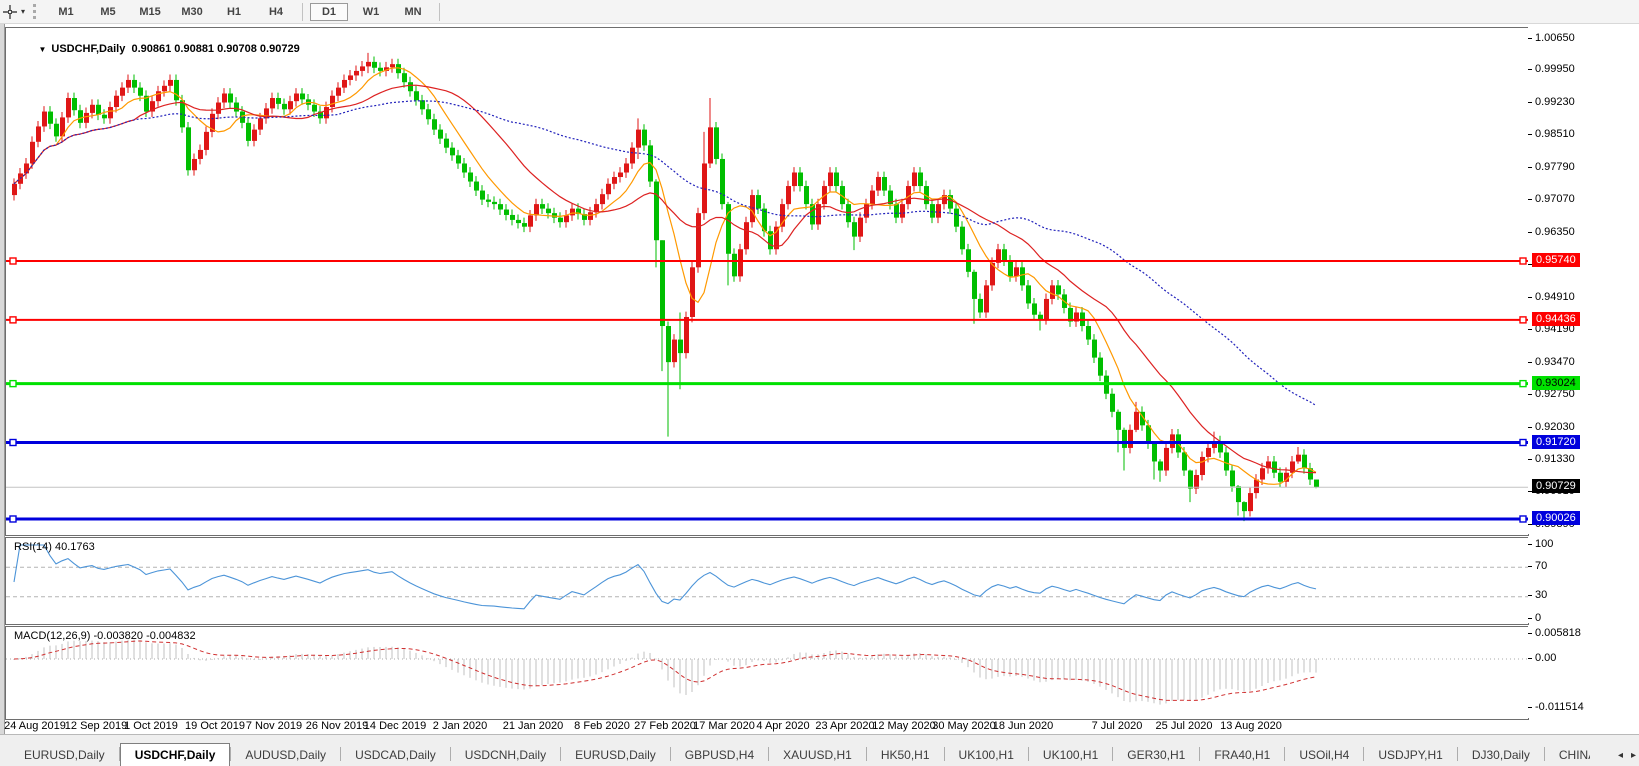 Image resolution: width=1639 pixels, height=766 pixels. I want to click on macd-axis: 0.005818 0.00 -0.011514, so click(1583, 672).